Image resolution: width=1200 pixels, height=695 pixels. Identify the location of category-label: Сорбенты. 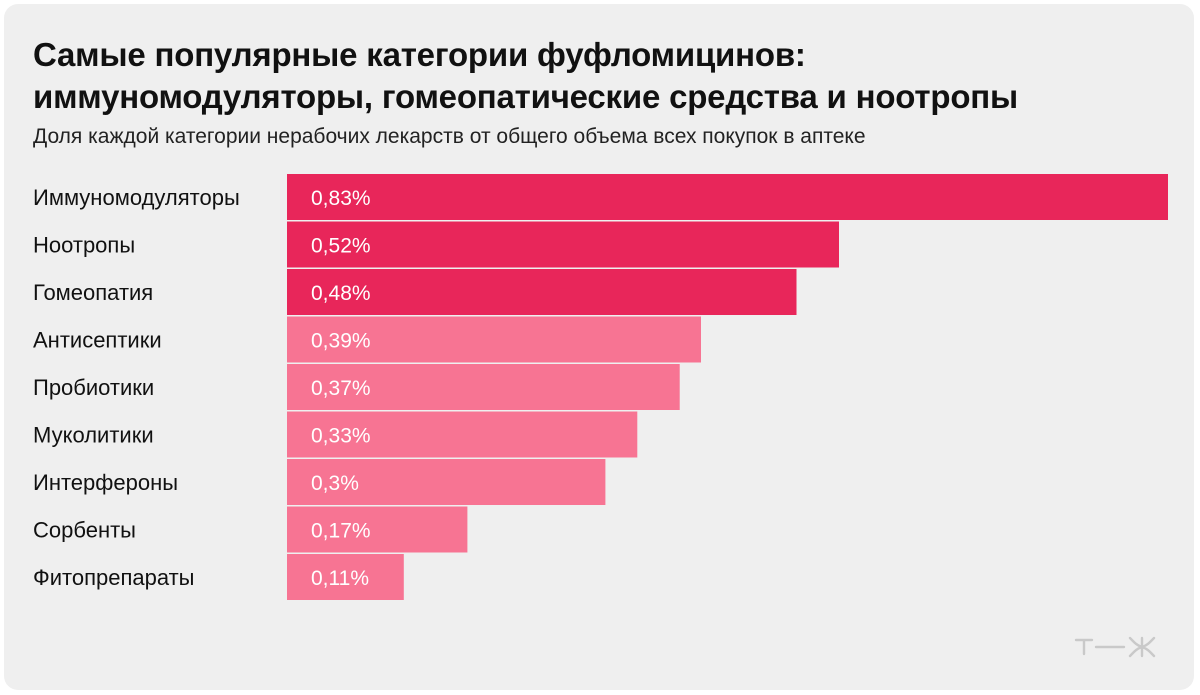
(84, 530).